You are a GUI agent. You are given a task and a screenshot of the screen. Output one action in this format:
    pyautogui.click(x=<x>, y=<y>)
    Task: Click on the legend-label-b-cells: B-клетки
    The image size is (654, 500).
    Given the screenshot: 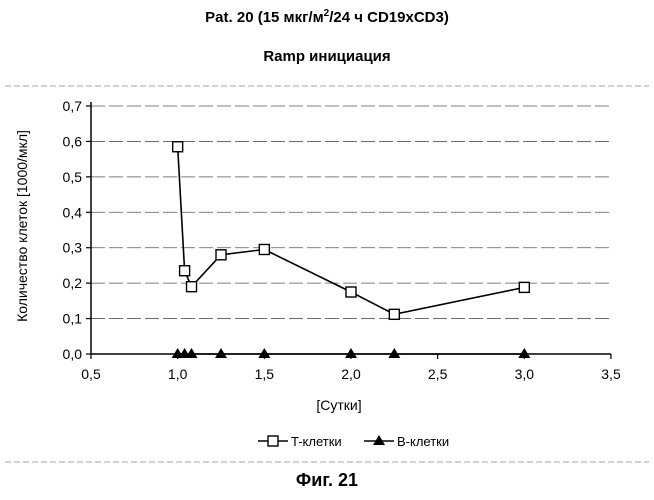 What is the action you would take?
    pyautogui.click(x=423, y=441)
    